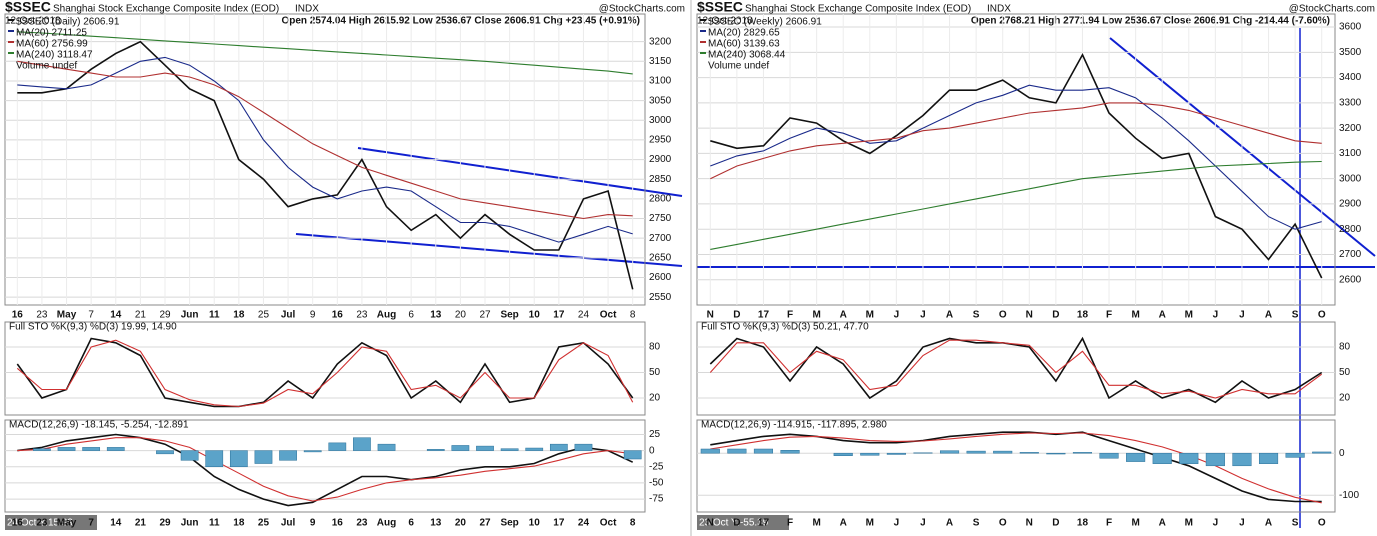 This screenshot has height=536, width=1377. Describe the element at coordinates (1295, 315) in the screenshot. I see `x-tick-label: S` at that location.